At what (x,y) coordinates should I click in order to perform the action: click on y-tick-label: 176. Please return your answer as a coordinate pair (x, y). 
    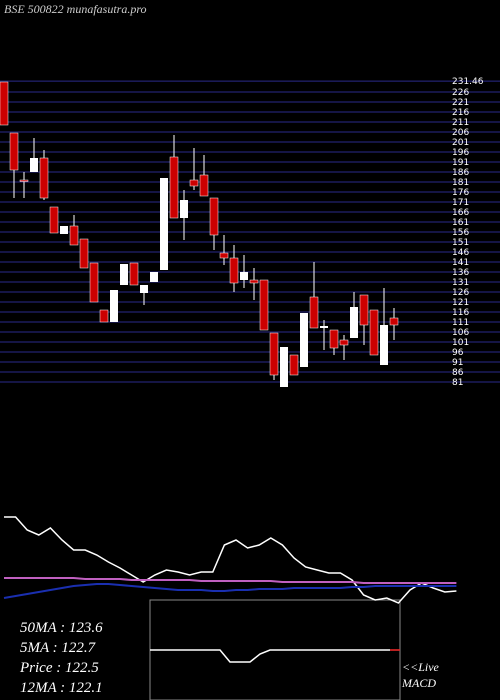
    Looking at the image, I should click on (460, 193).